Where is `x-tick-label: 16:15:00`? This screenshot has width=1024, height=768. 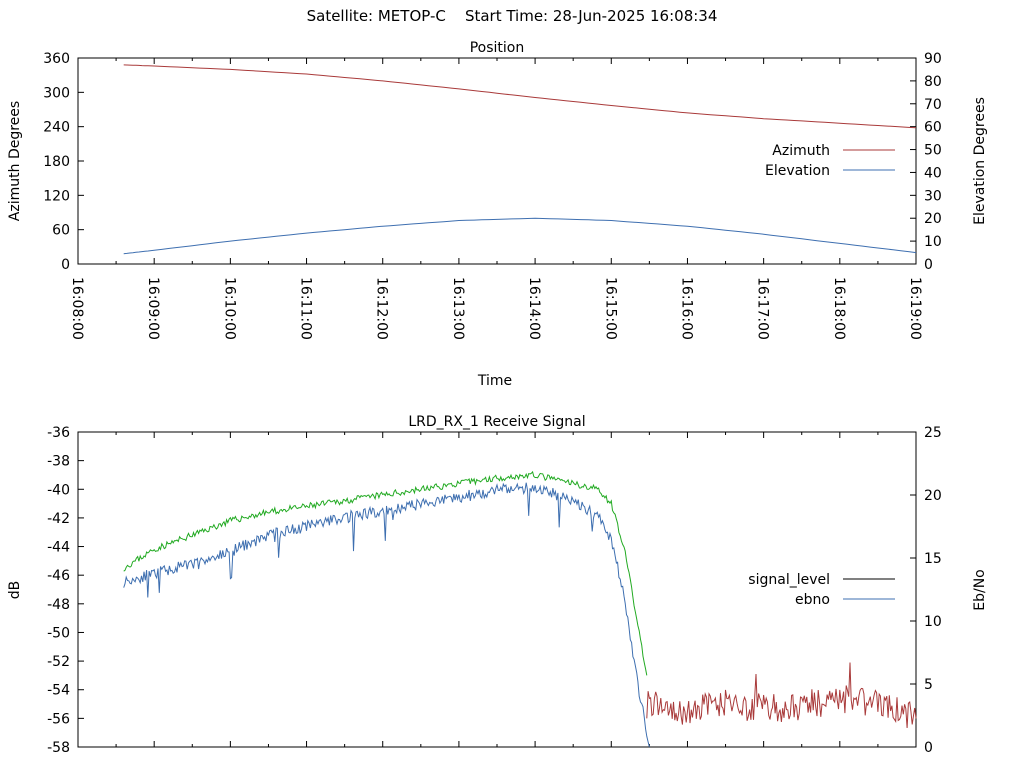 x-tick-label: 16:15:00 is located at coordinates (610, 308).